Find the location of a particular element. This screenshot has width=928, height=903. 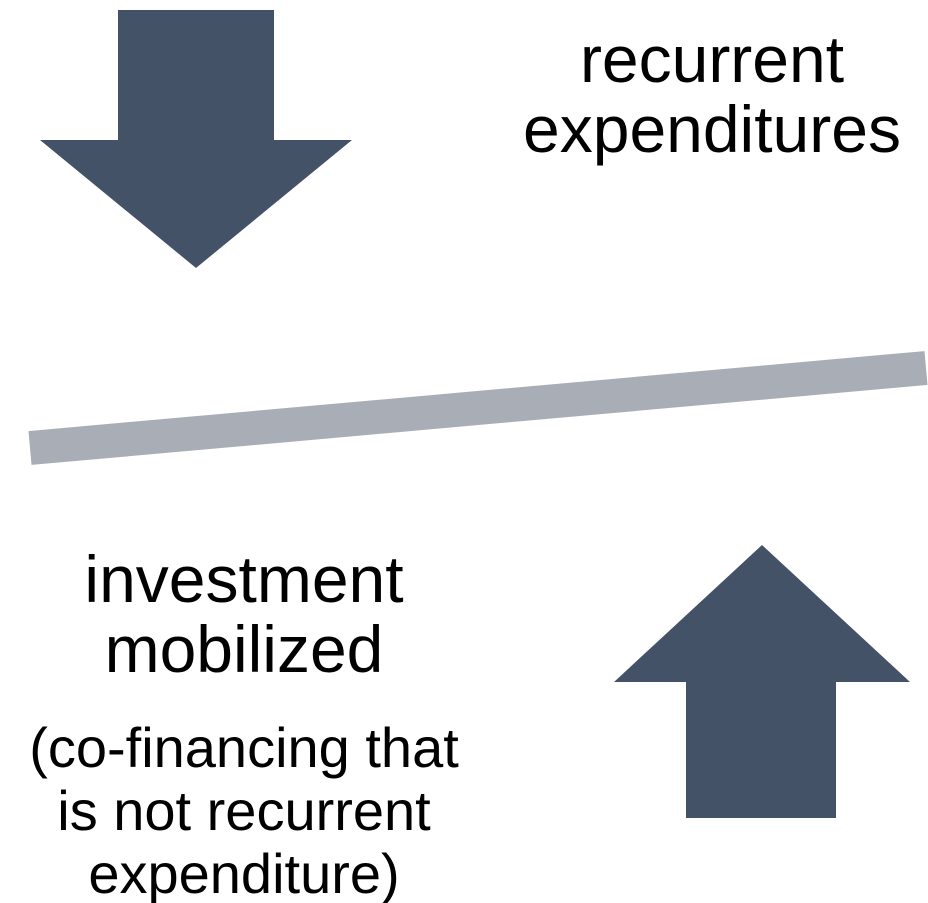

top-label-line: recurrent is located at coordinates (712, 59).